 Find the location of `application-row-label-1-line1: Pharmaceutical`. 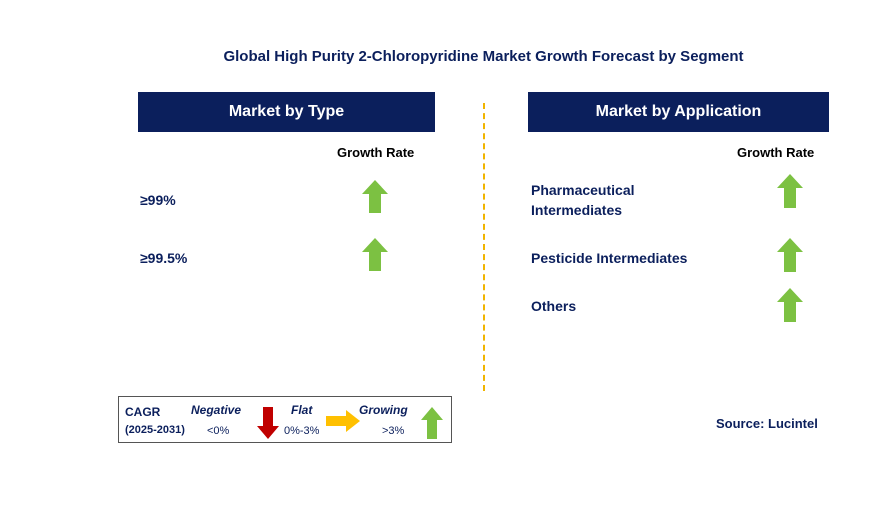

application-row-label-1-line1: Pharmaceutical is located at coordinates (583, 190).